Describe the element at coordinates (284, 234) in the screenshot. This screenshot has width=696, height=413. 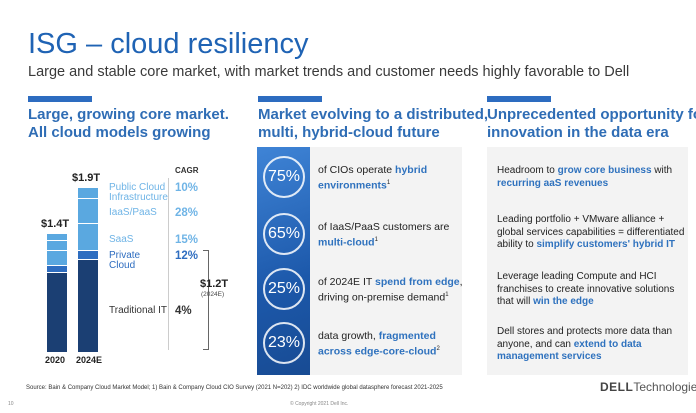
I see `percent-circle: 65%` at that location.